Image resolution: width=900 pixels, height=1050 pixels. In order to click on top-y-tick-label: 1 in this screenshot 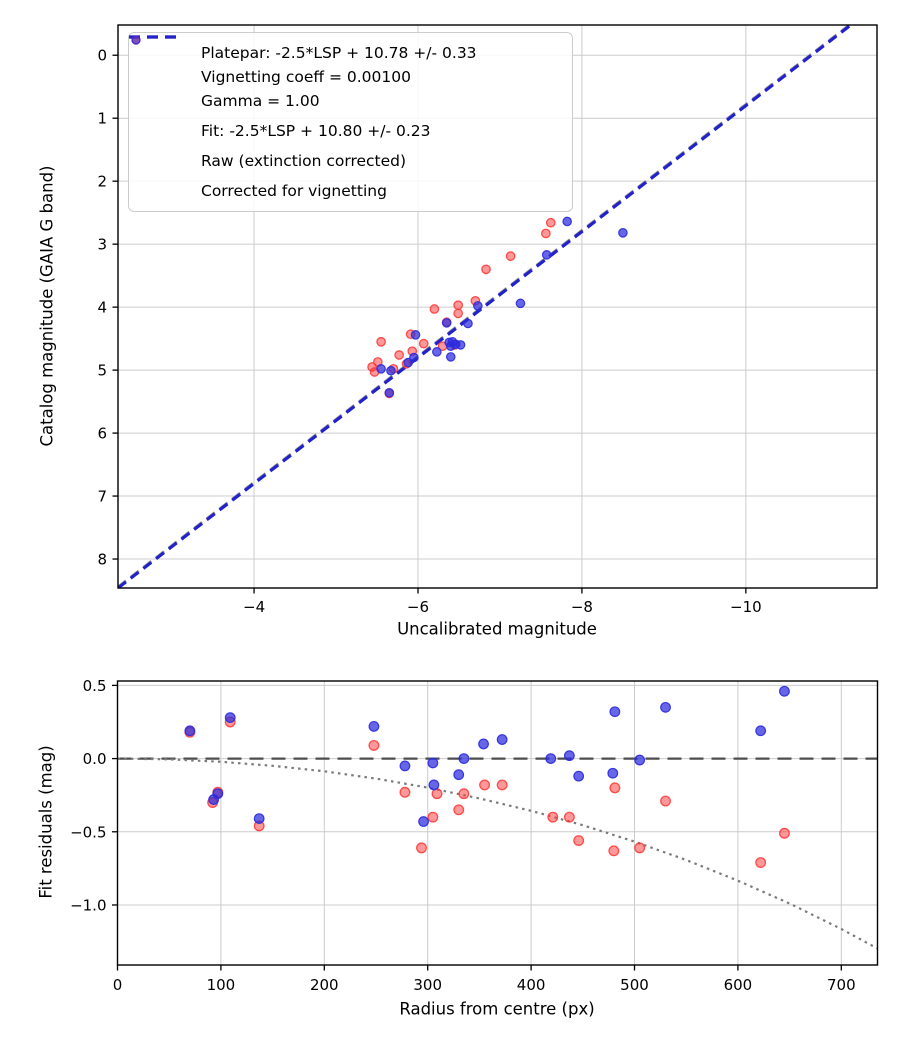, I will do `click(102, 119)`.